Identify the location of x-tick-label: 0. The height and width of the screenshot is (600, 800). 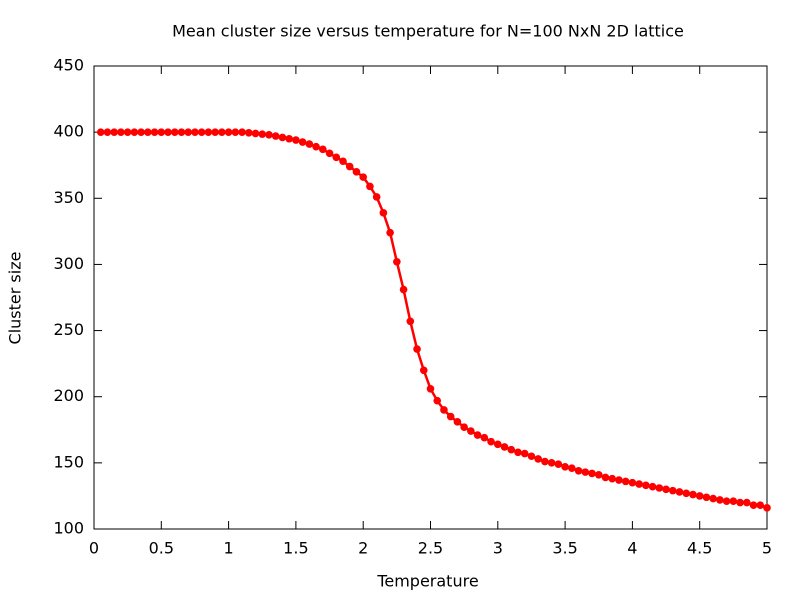
(94, 548).